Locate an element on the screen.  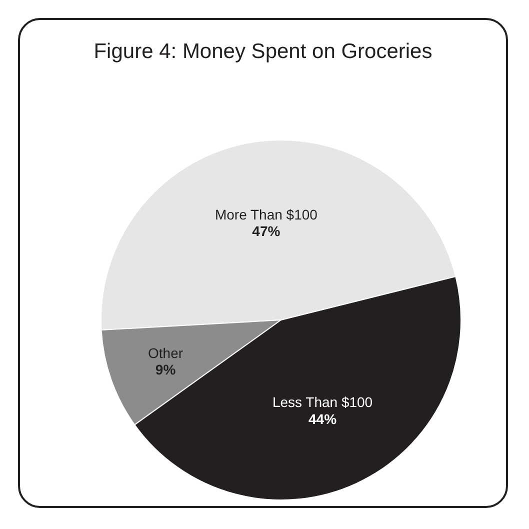
data-label: 47% is located at coordinates (266, 231).